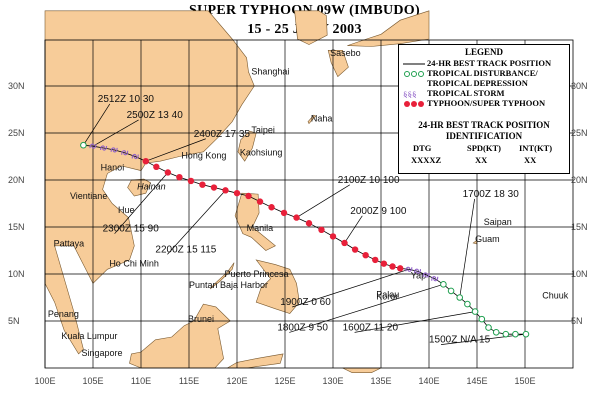  Describe the element at coordinates (305, 302) in the screenshot. I see `annotation-label: 1900Z 0 60` at that location.